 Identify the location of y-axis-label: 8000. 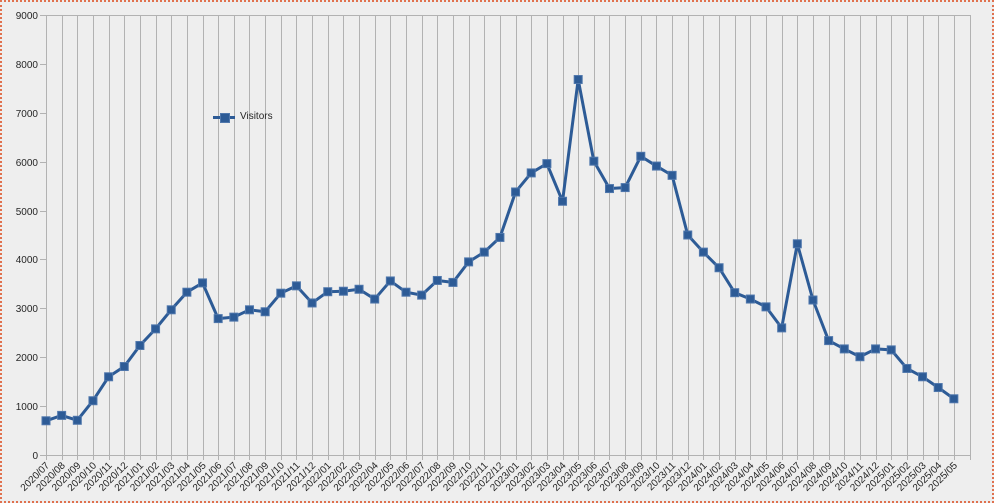
(27, 65).